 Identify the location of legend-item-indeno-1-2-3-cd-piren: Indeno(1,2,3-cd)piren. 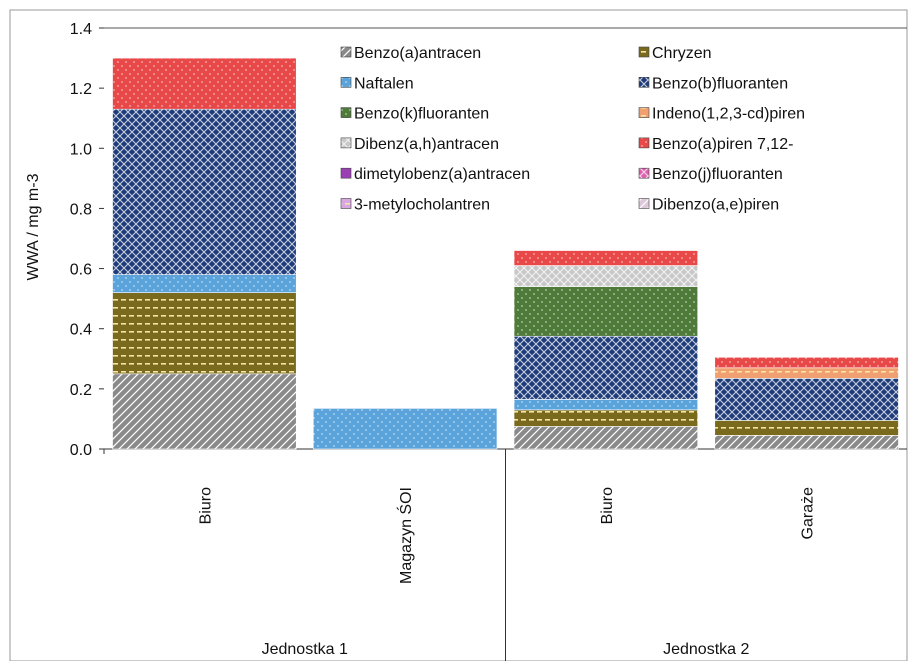
(721, 114).